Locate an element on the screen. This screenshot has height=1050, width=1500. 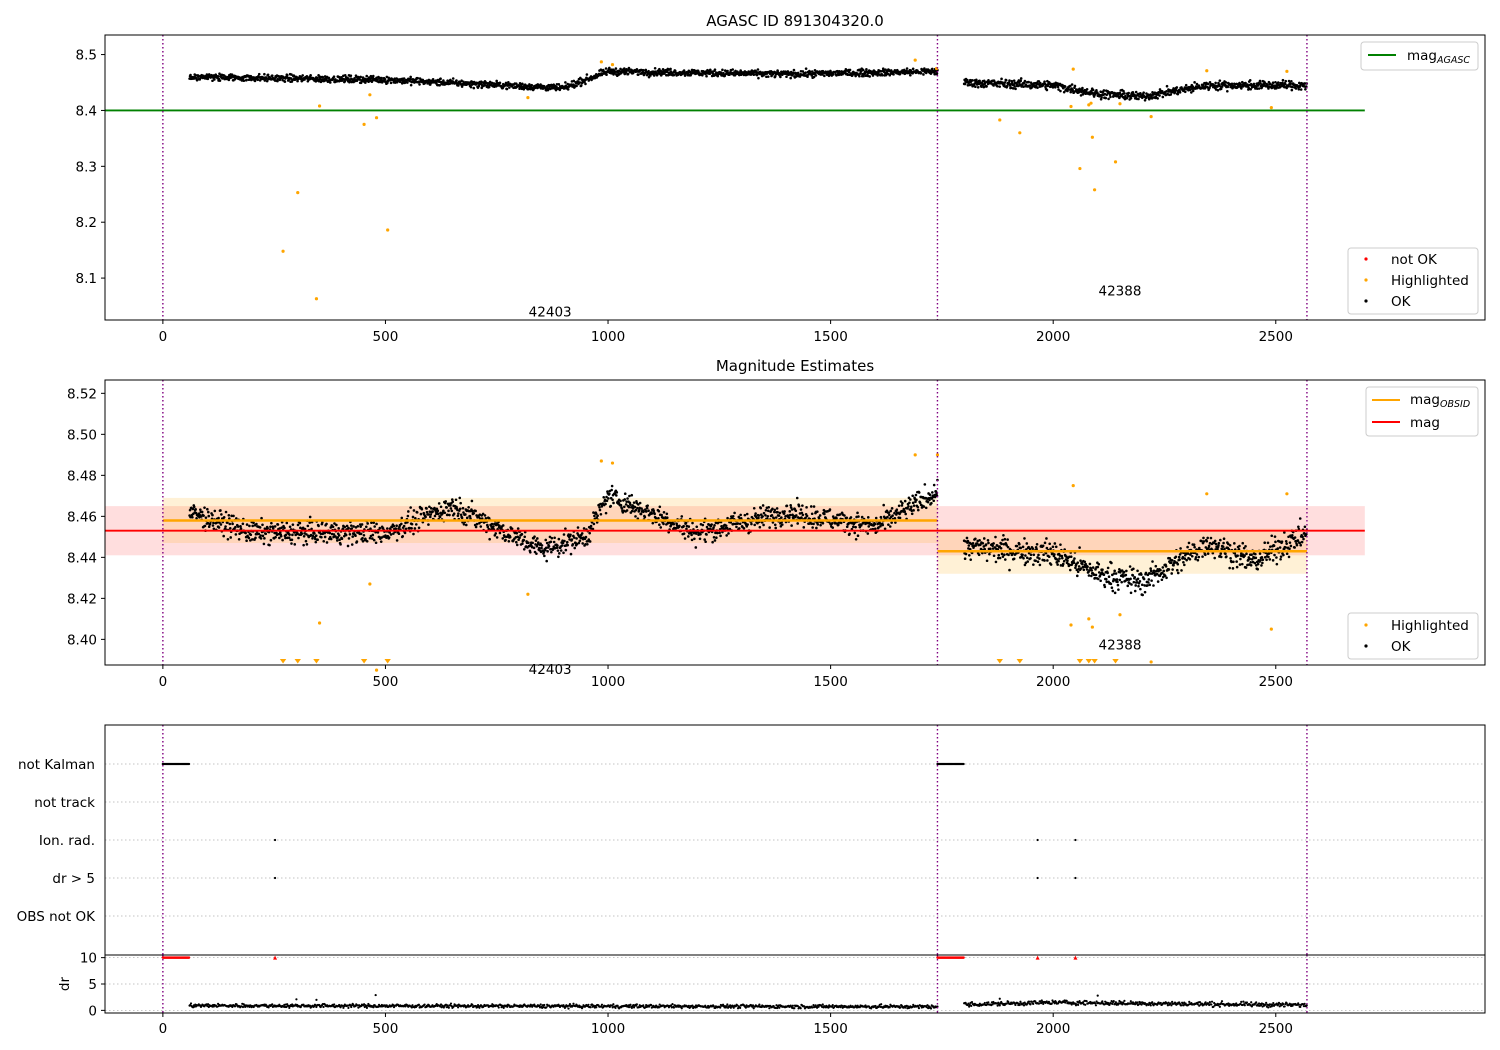
highlighted-below-marker is located at coordinates (999, 661).